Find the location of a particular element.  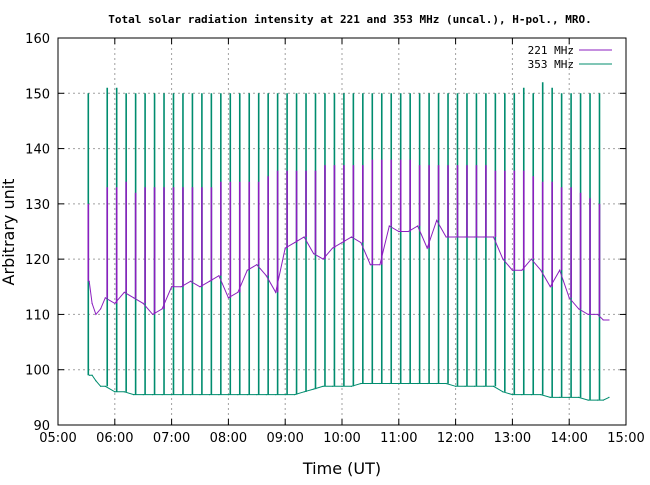

y-tick-label: 100 is located at coordinates (37, 371).